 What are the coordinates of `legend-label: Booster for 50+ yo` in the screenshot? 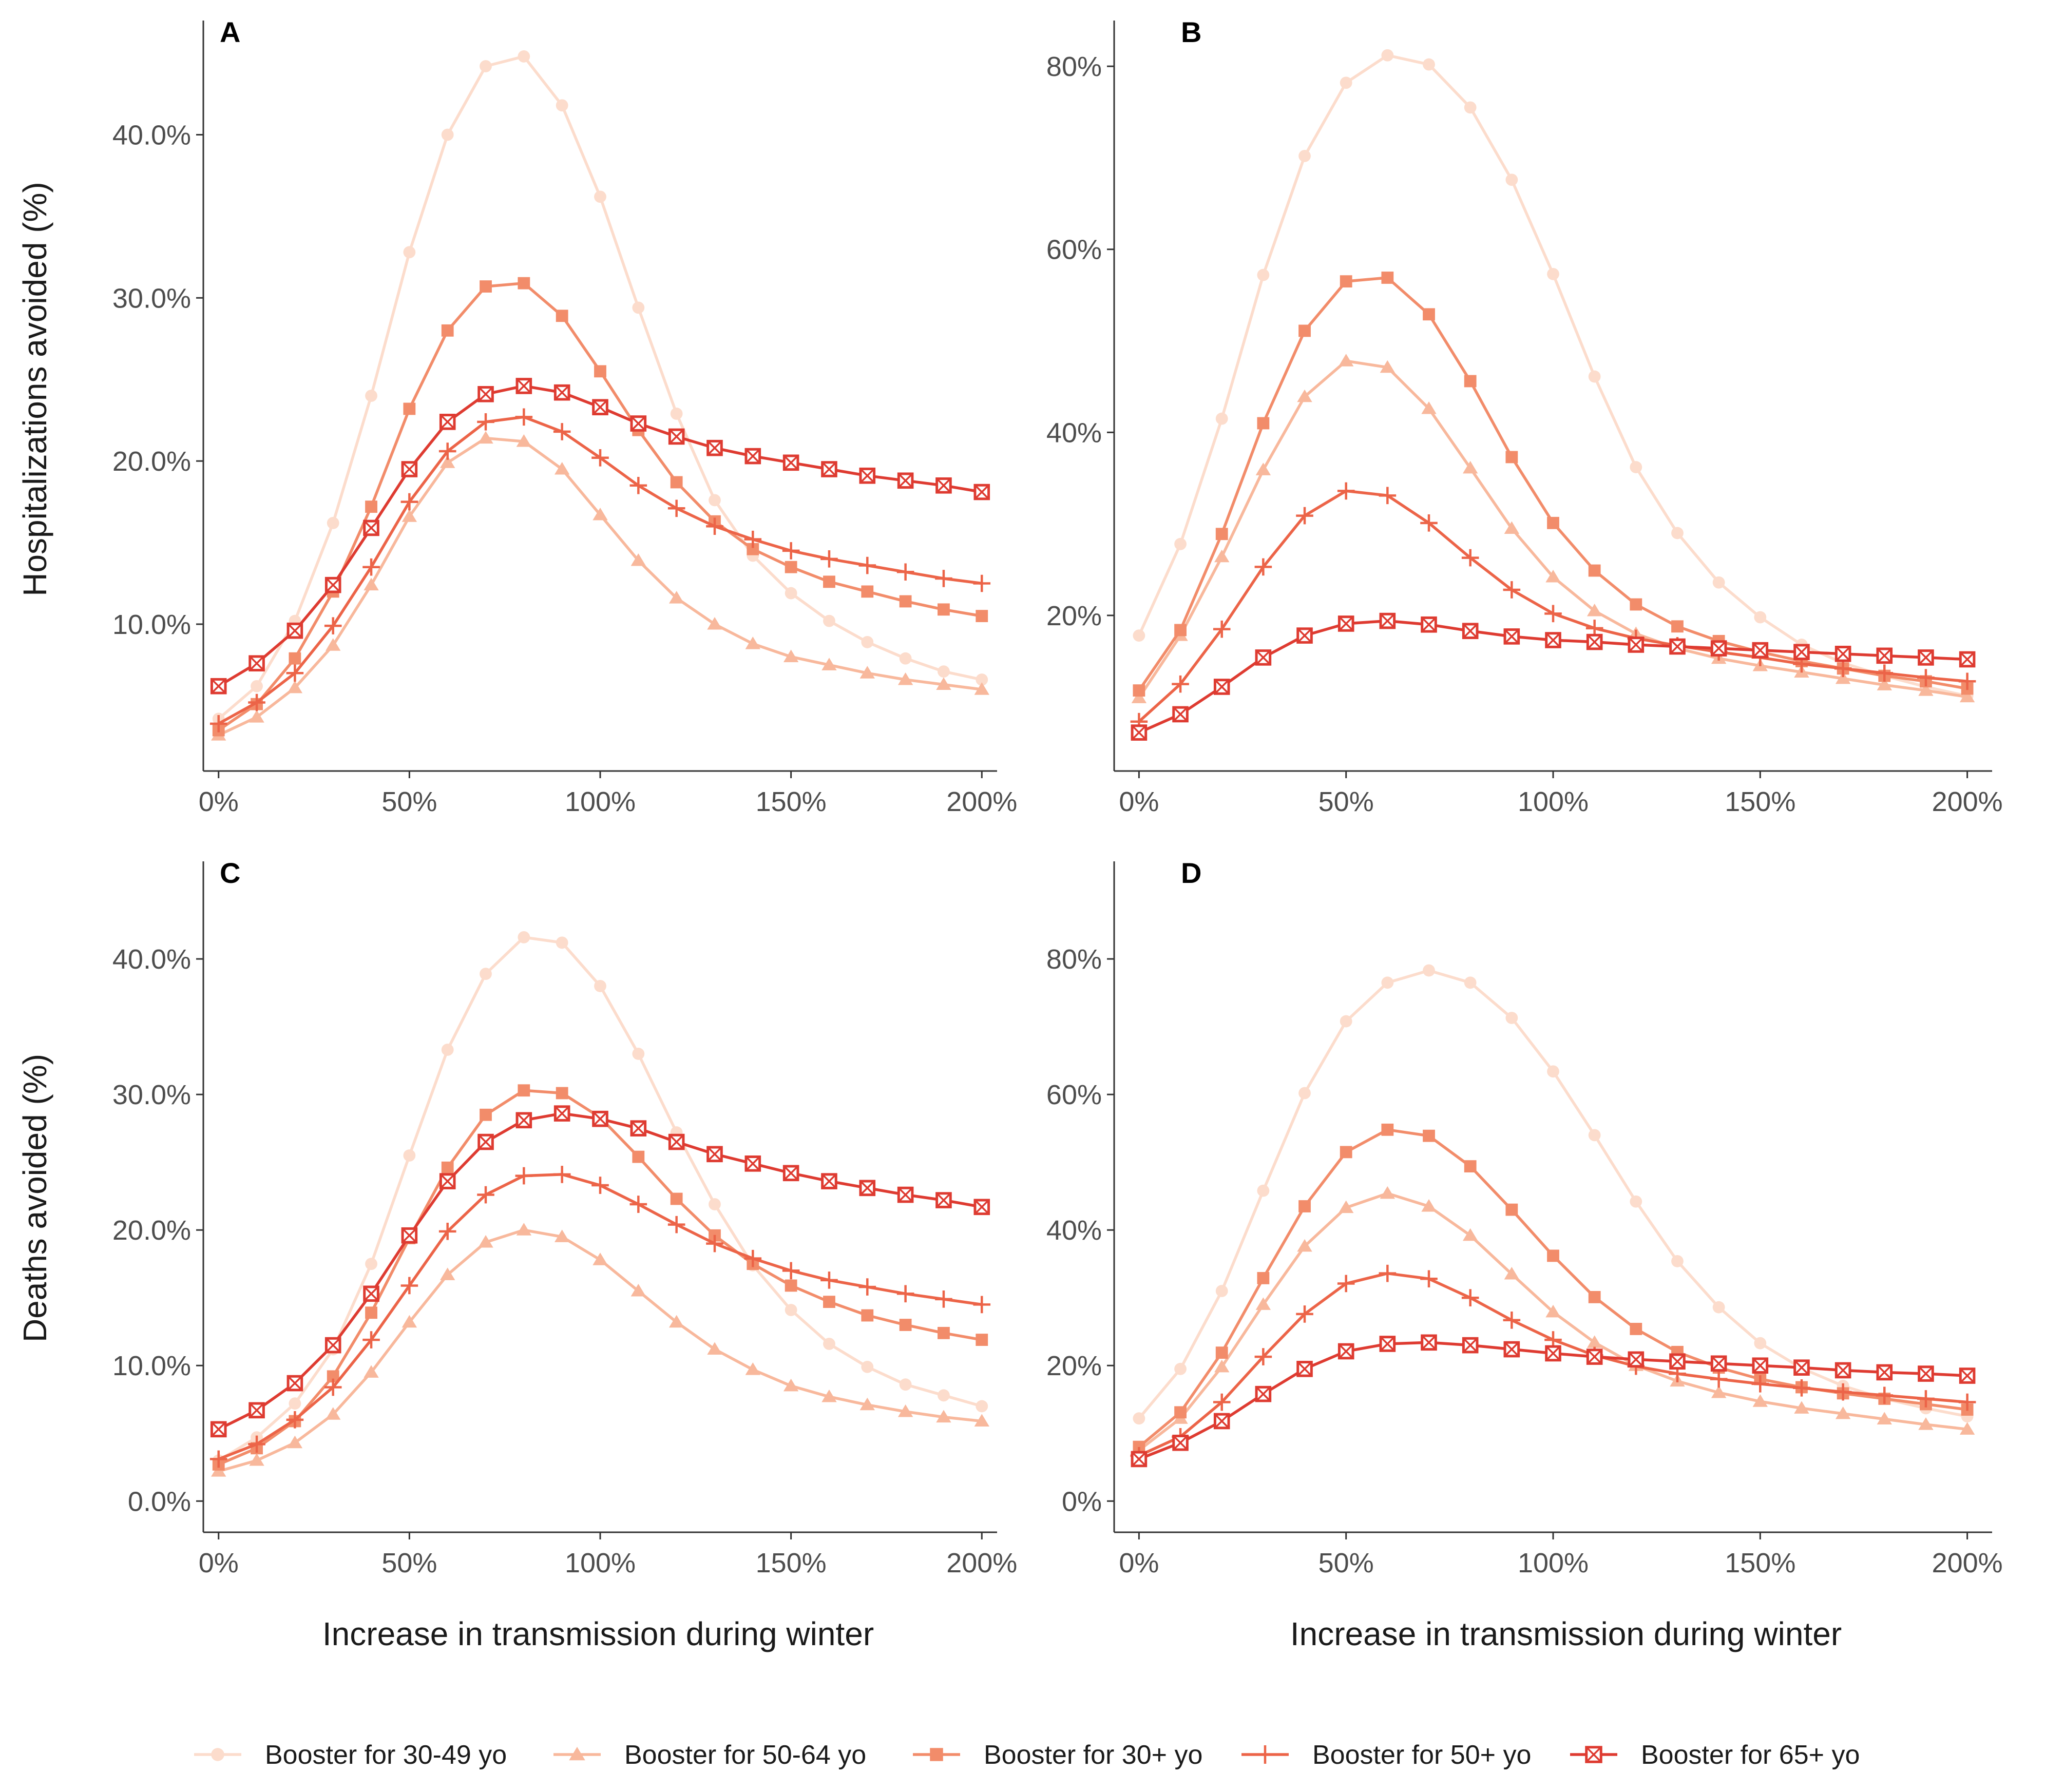 It's located at (1422, 1755).